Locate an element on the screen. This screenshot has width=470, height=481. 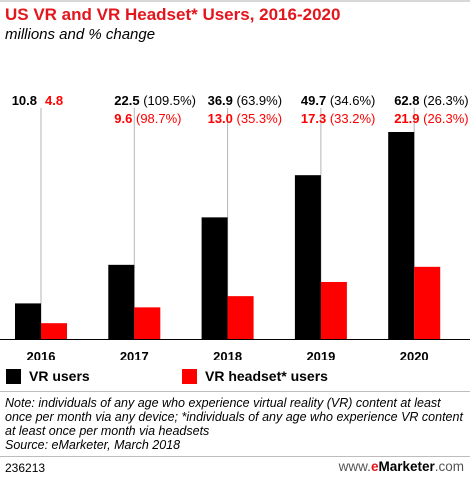
data-label-vr-users: 62.8 (26.3%) is located at coordinates (431, 100).